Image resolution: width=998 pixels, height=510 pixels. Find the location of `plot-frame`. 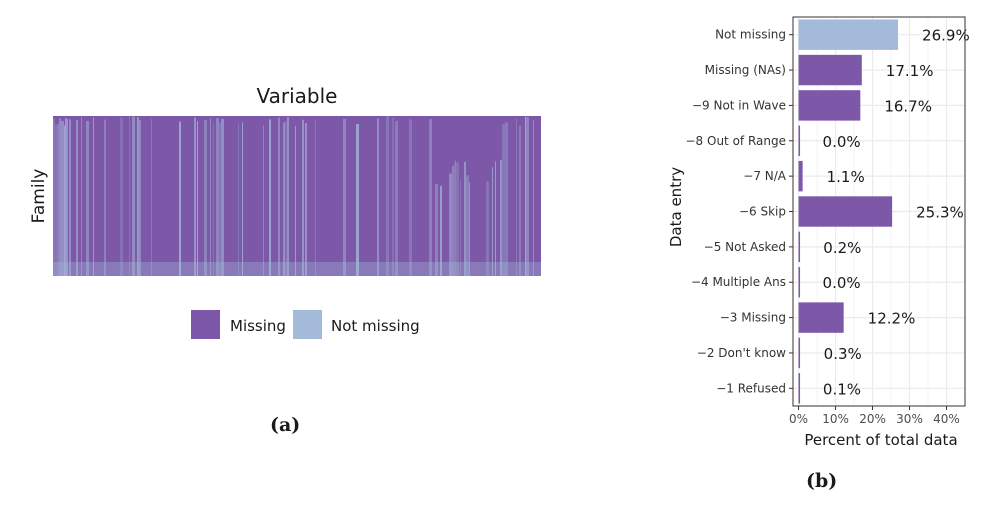

plot-frame is located at coordinates (879, 211).